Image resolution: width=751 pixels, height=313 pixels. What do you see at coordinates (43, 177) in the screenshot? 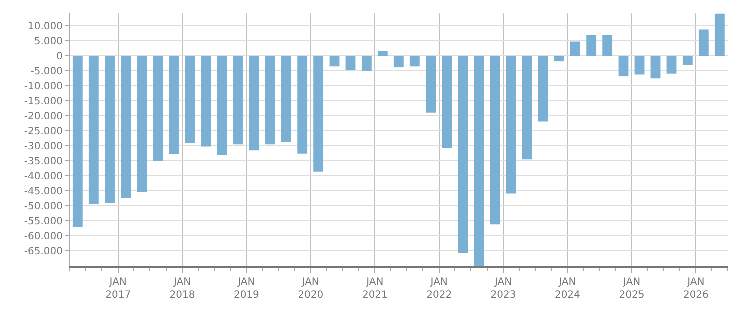
I see `y-tick-label: -40.000` at bounding box center [43, 177].